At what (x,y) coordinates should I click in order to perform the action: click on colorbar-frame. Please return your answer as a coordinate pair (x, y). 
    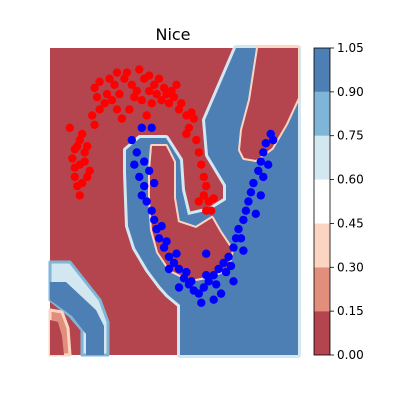
    Looking at the image, I should click on (322, 201).